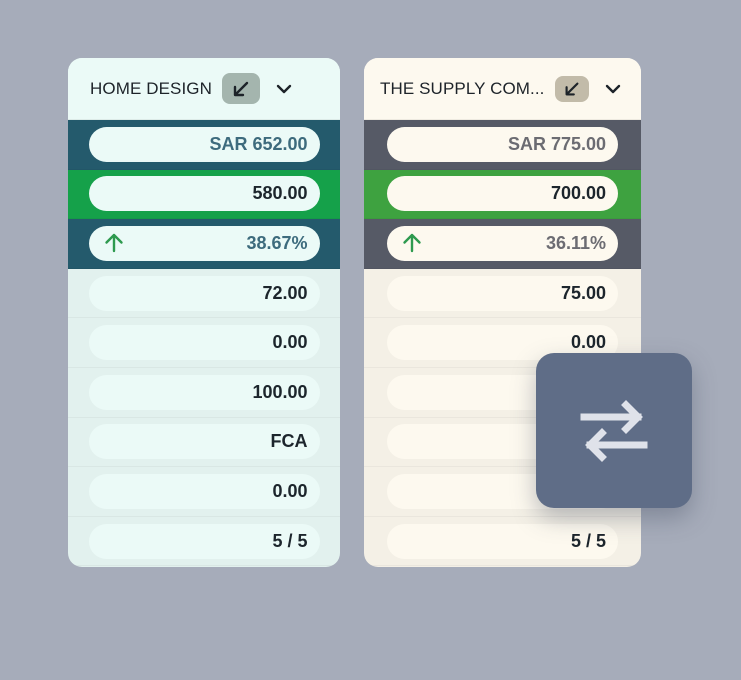 This screenshot has width=741, height=680. I want to click on swap-button, so click(614, 430).